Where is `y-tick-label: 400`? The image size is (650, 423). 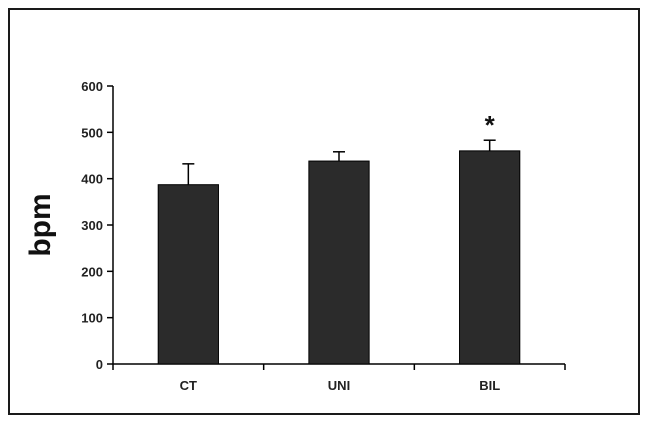 y-tick-label: 400 is located at coordinates (92, 179).